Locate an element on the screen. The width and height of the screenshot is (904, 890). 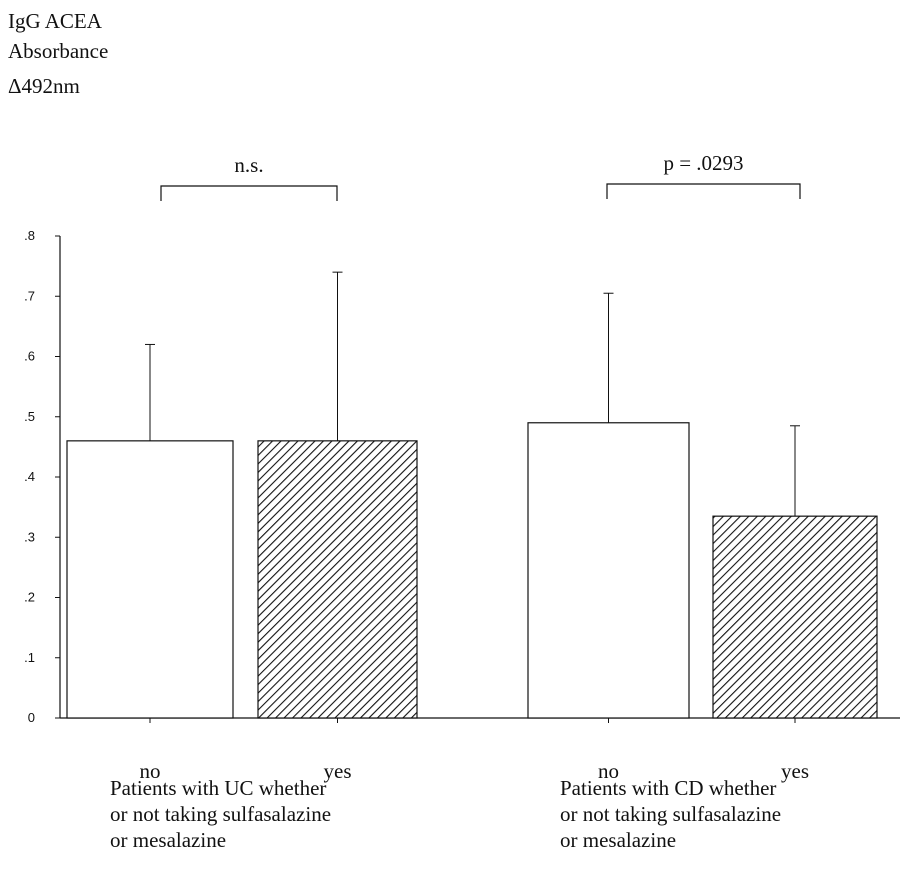
y-tick-label: 0 is located at coordinates (31, 717).